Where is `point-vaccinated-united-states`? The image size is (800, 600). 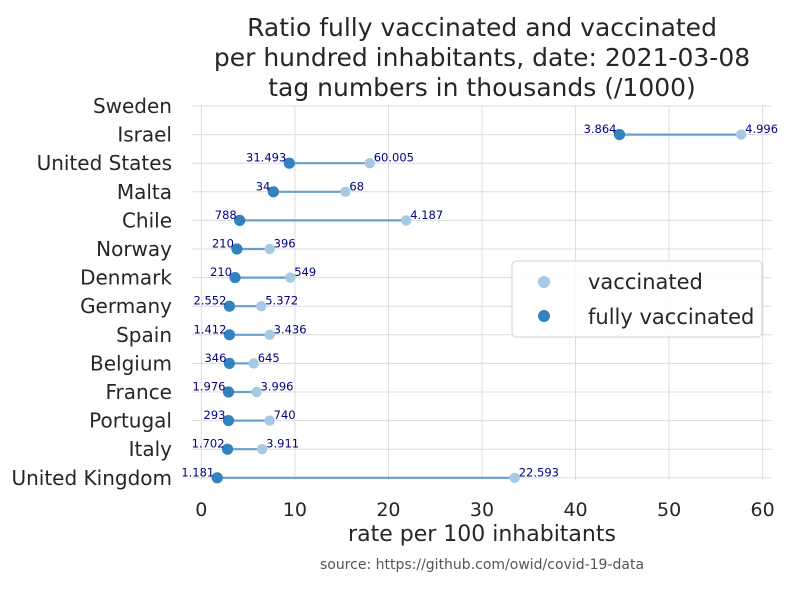
point-vaccinated-united-states is located at coordinates (369, 163).